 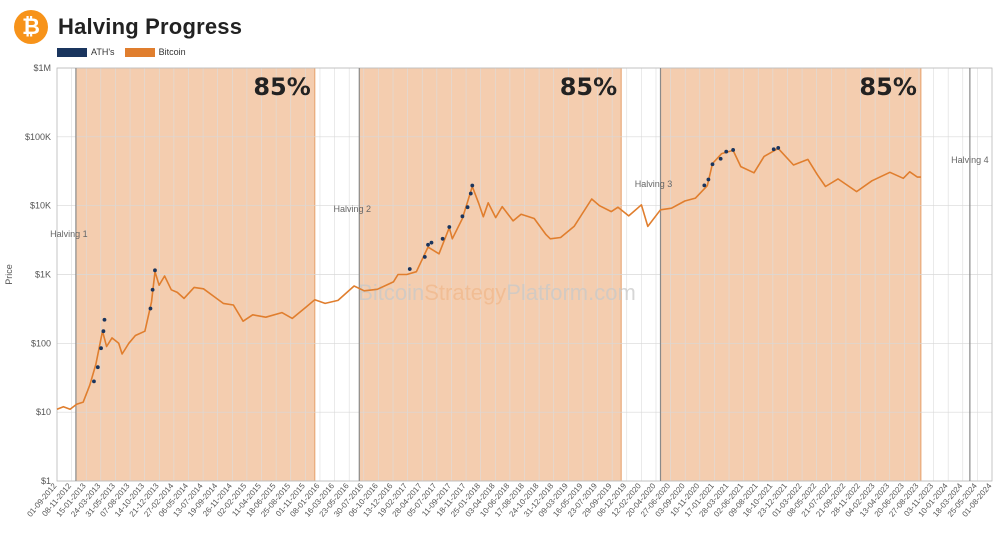 I want to click on legend-swatch-bitcoin, so click(x=139, y=52).